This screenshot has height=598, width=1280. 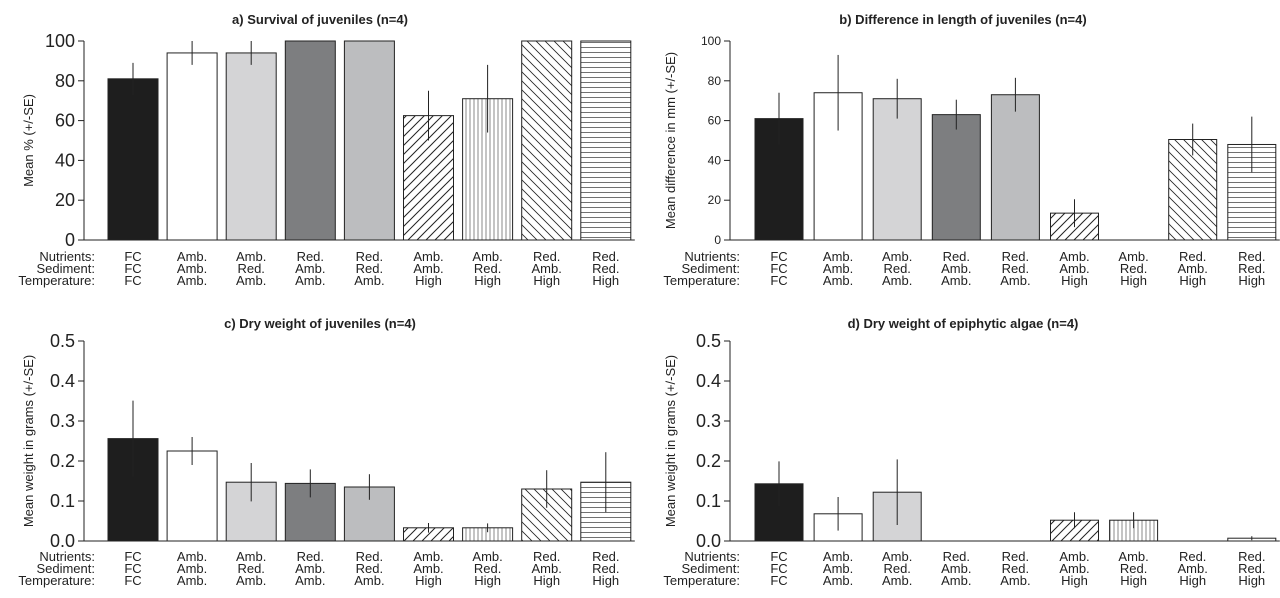 What do you see at coordinates (62, 461) in the screenshot?
I see `y-tick-label: 0.2` at bounding box center [62, 461].